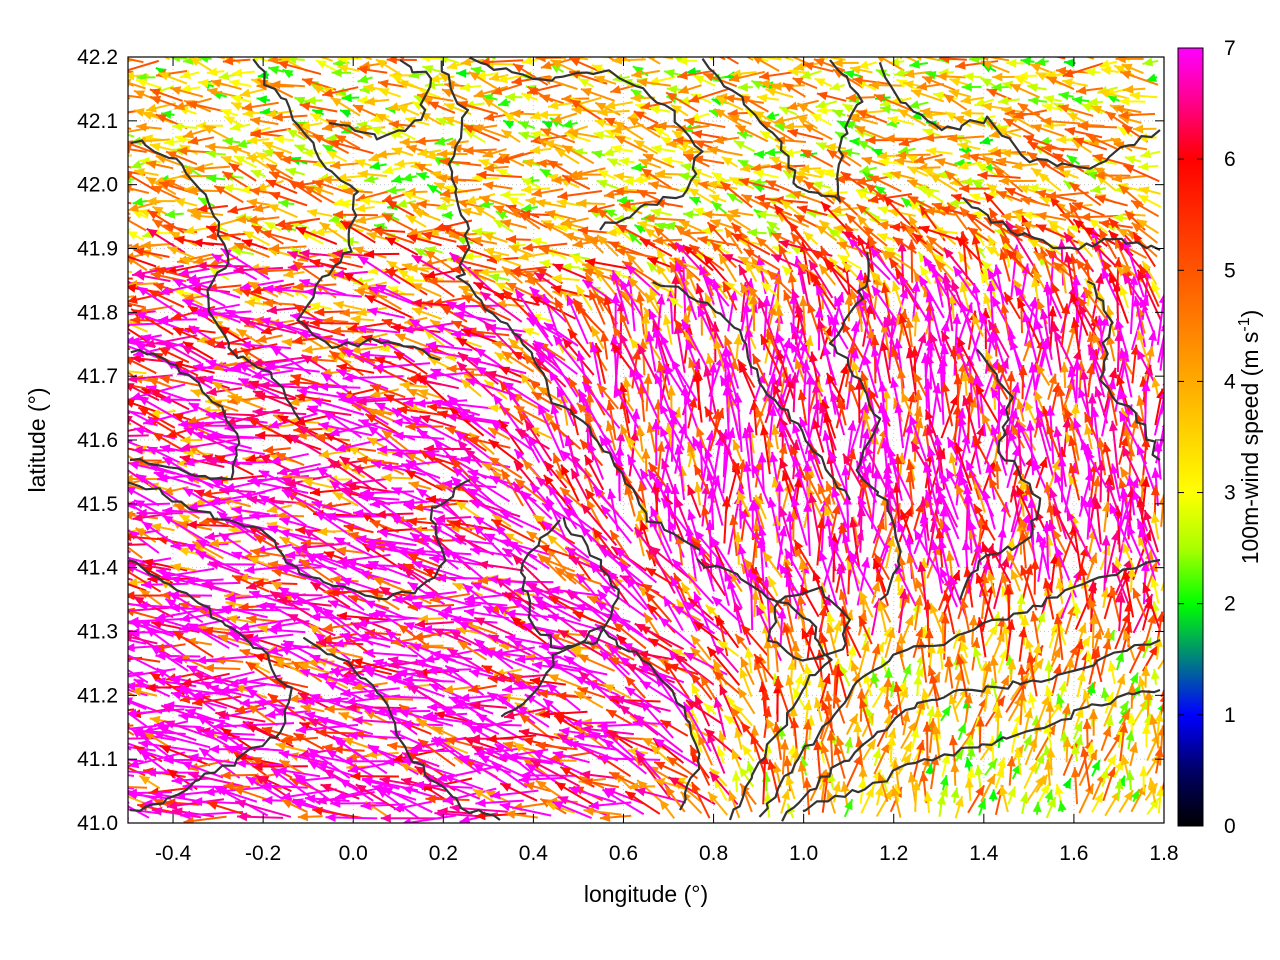 The image size is (1280, 960). Describe the element at coordinates (1230, 270) in the screenshot. I see `colorbar-tick-label: 5` at that location.